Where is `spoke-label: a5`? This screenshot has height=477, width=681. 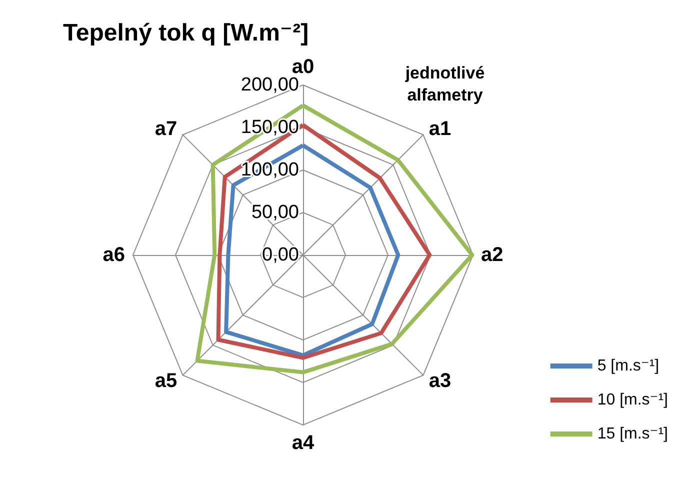
spoke-label: a5 is located at coordinates (166, 381).